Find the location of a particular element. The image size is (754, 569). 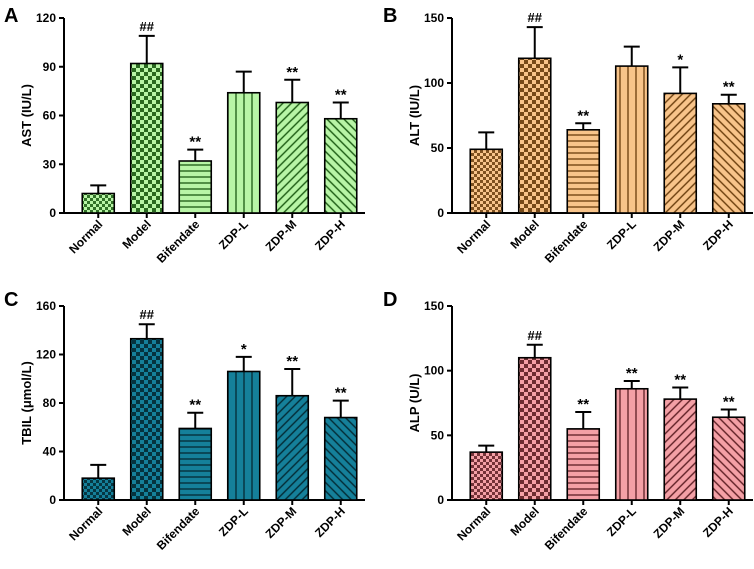

y-axis-label: ALT (IU/L) is located at coordinates (414, 115).